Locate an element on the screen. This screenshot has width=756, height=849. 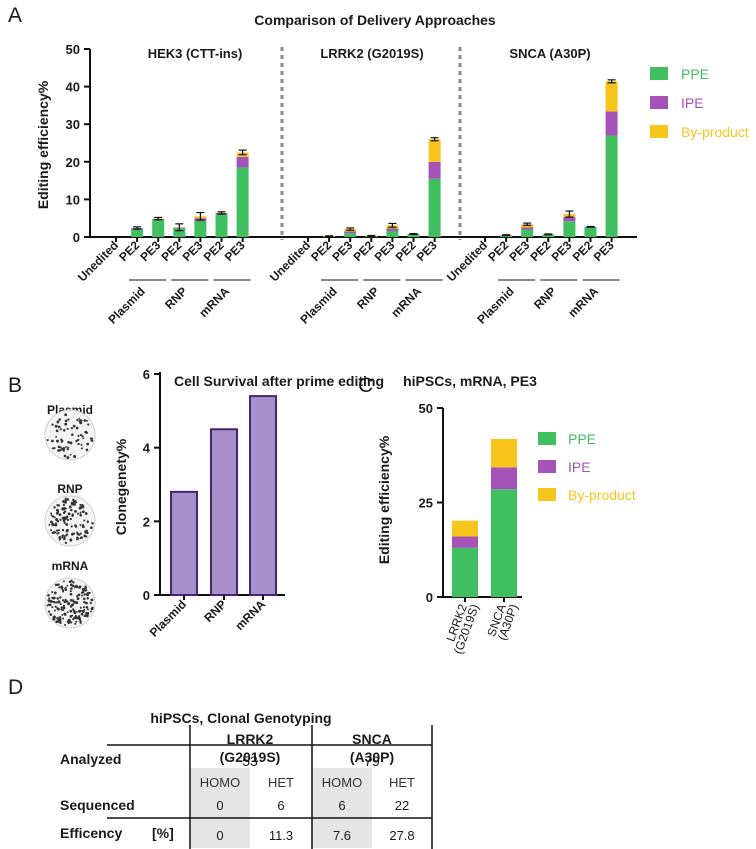
y-tick-label: 2 is located at coordinates (146, 521).